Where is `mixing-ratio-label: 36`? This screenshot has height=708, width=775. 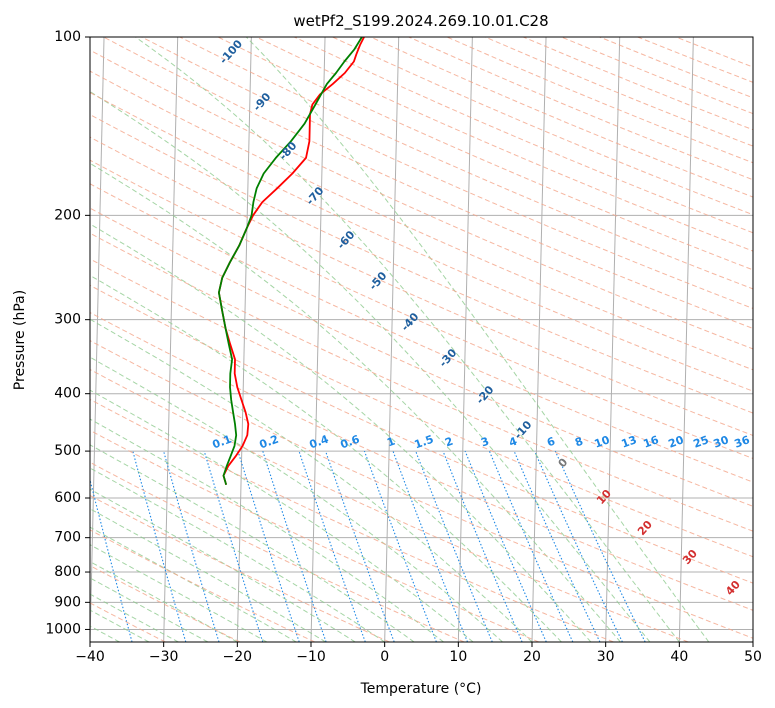
mixing-ratio-label: 36 is located at coordinates (742, 442).